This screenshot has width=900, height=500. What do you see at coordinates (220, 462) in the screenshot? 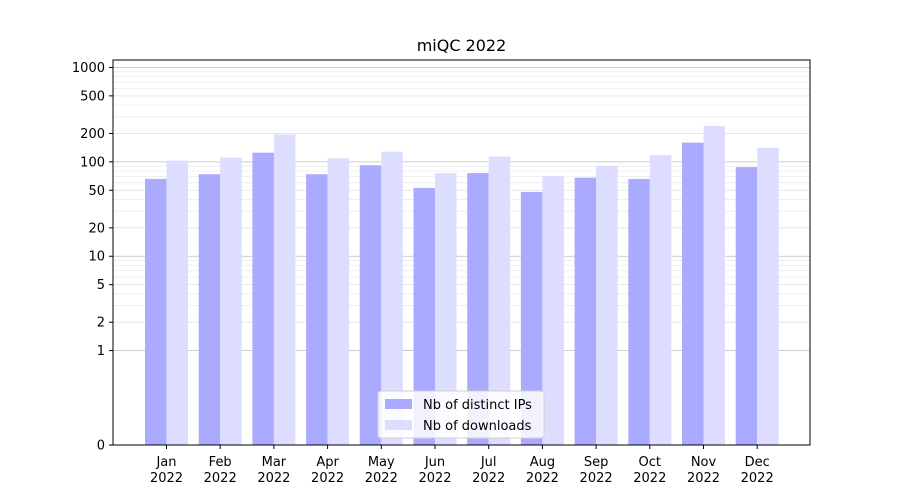
I see `x-tick-label-month: Feb` at bounding box center [220, 462].